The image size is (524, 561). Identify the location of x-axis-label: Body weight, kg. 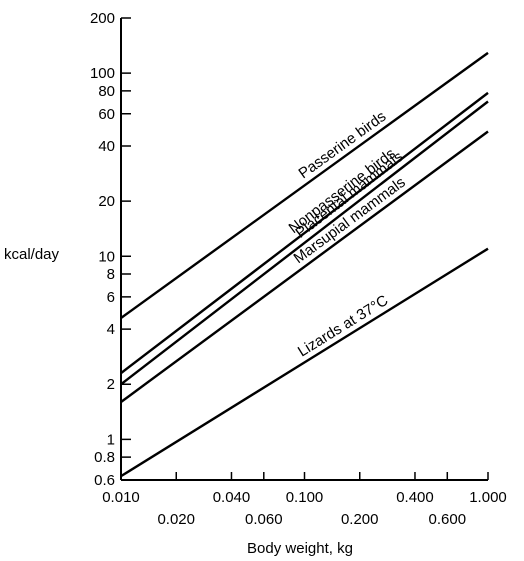
(300, 548).